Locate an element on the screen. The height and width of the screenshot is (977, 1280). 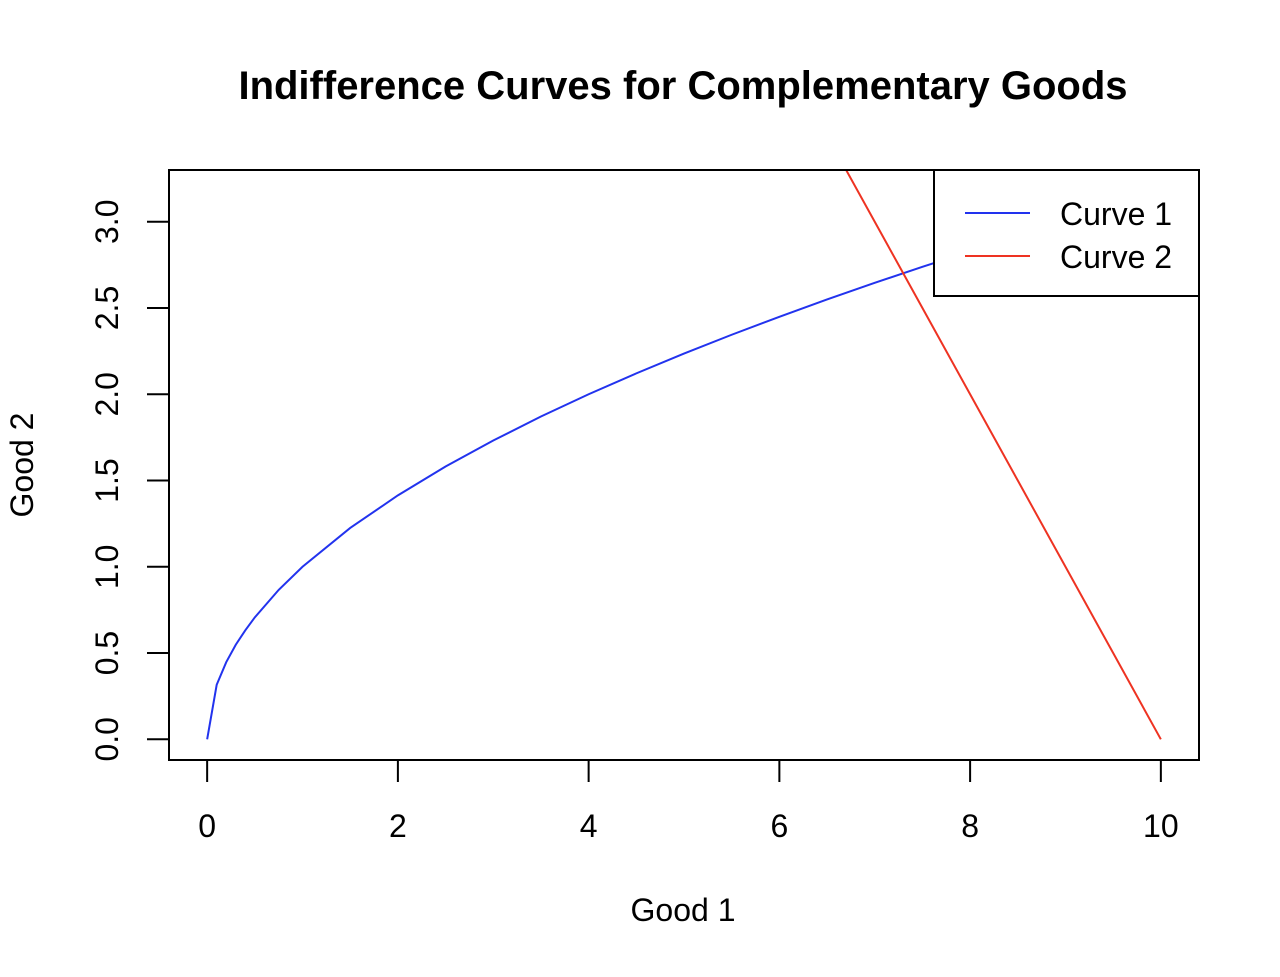
y-tick-label: 0.5 is located at coordinates (107, 653).